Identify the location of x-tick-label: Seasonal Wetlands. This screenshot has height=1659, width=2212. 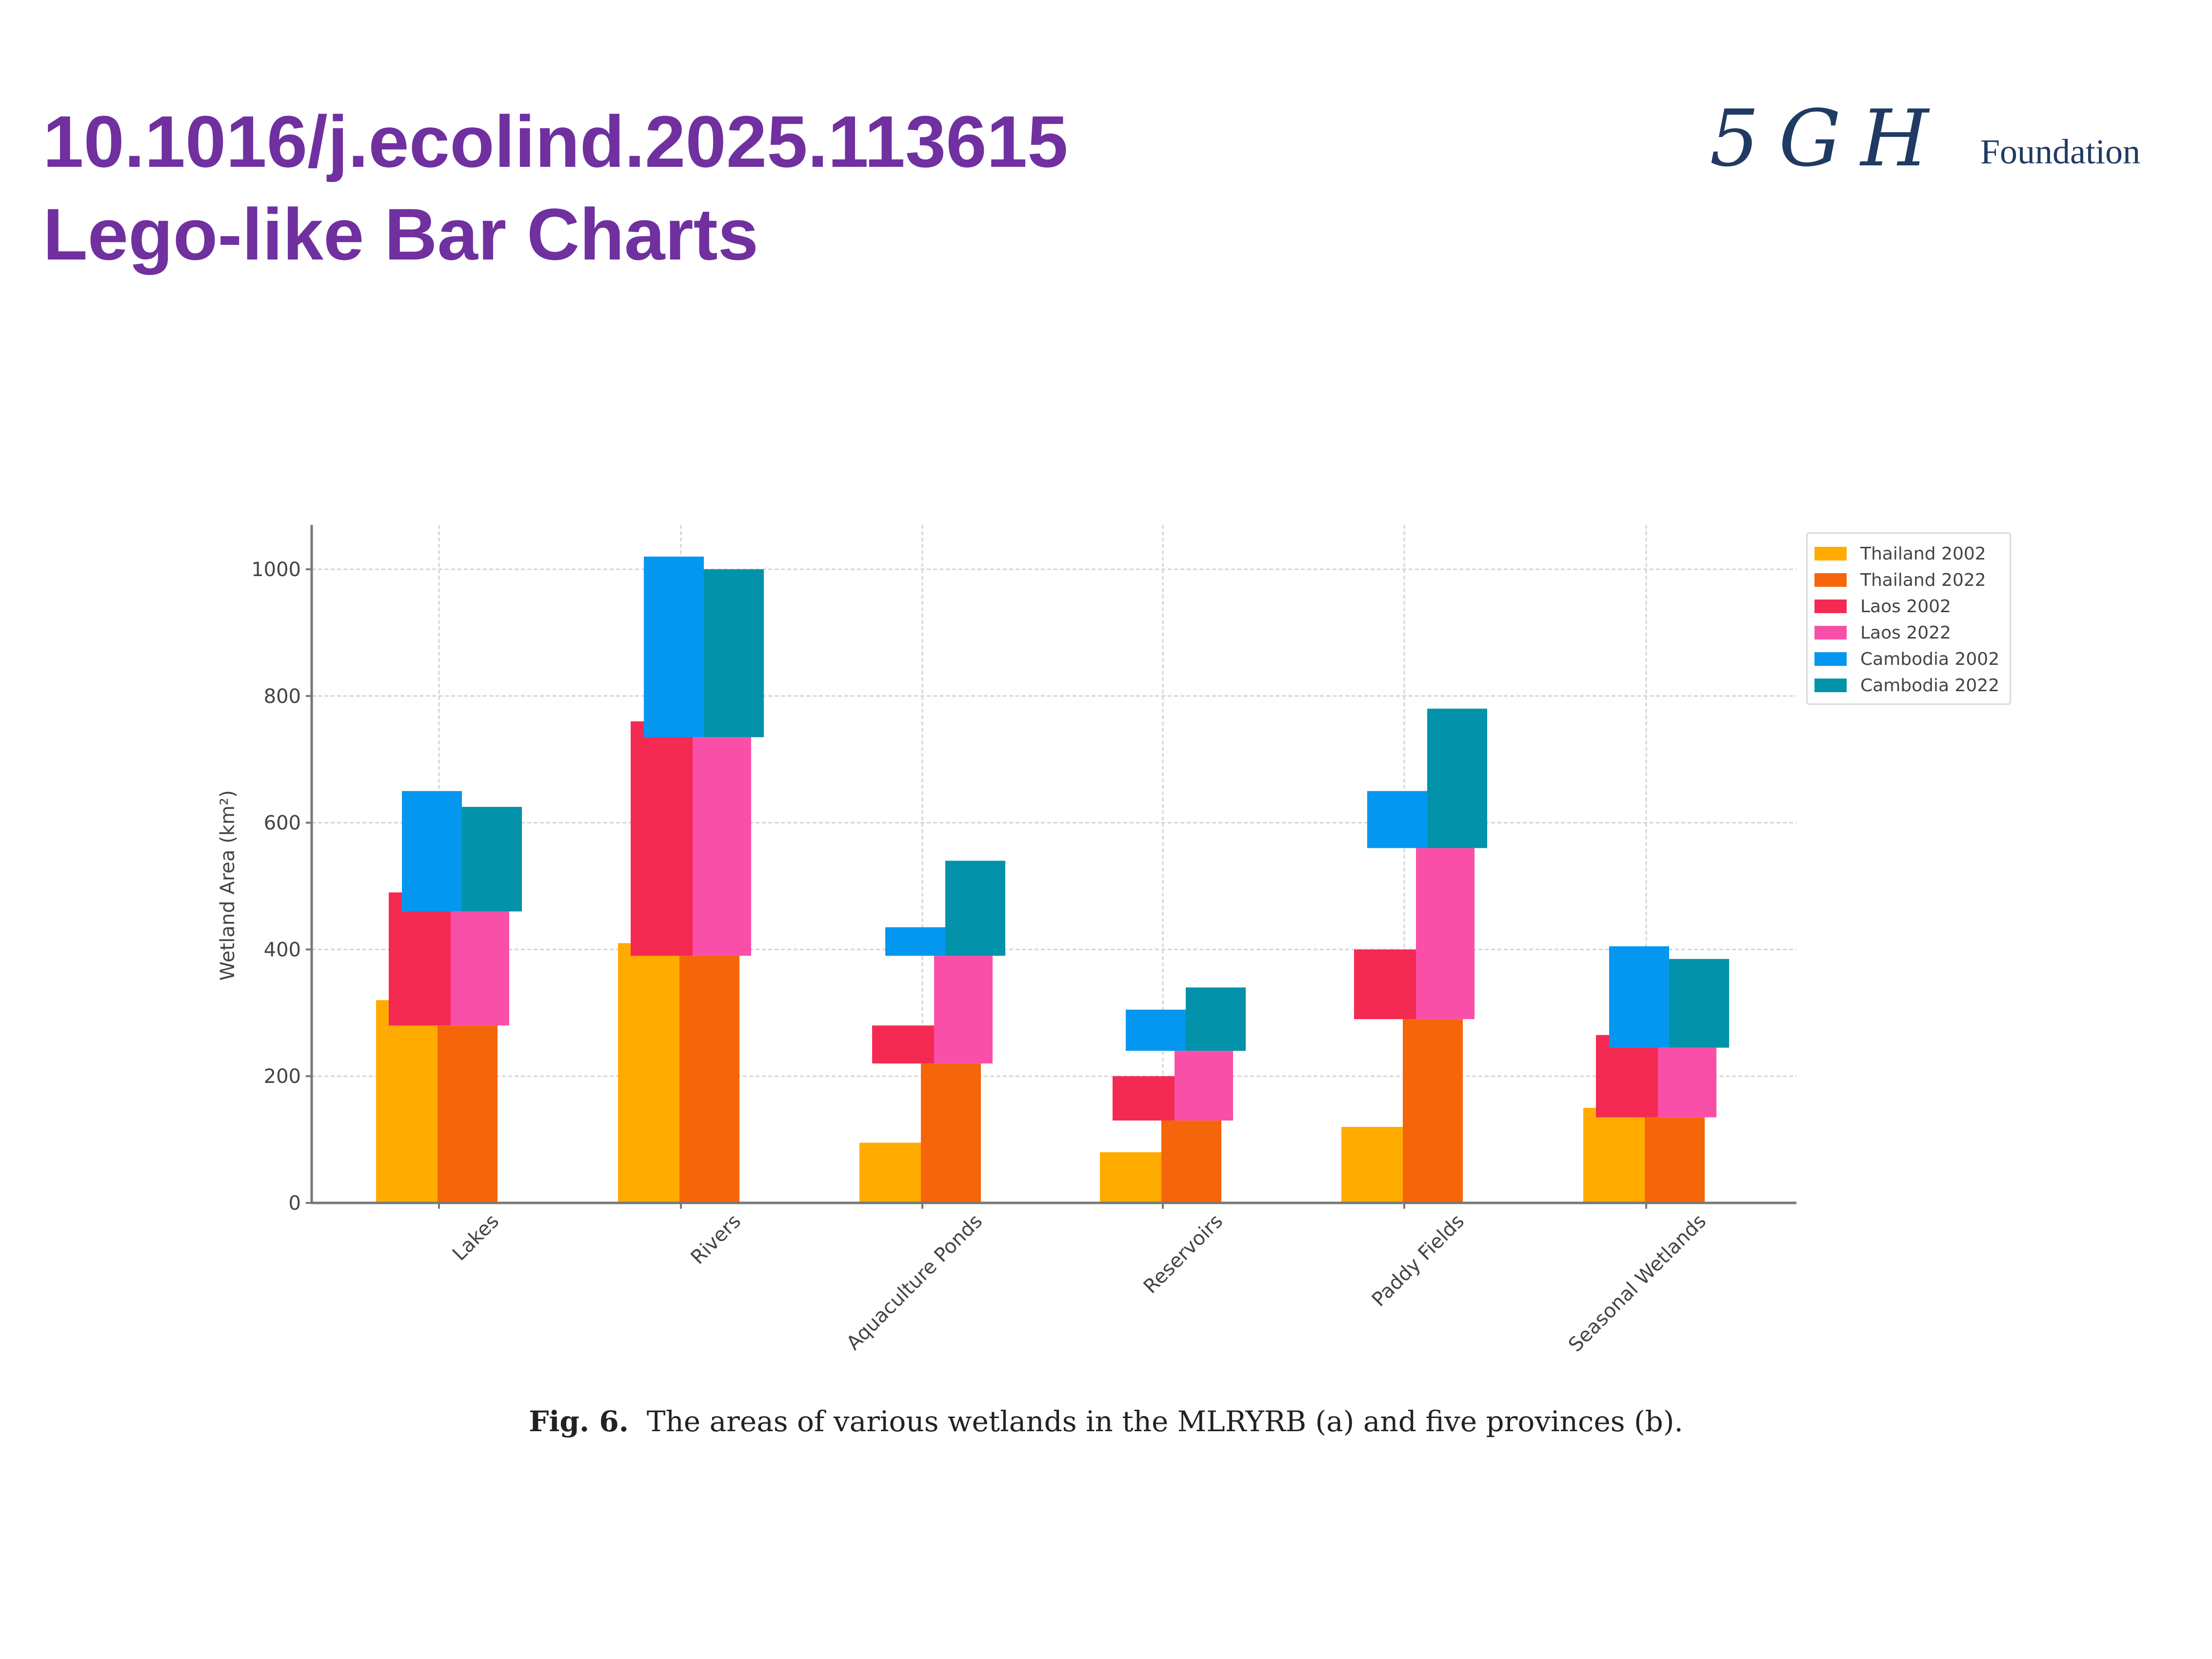
(1638, 1283).